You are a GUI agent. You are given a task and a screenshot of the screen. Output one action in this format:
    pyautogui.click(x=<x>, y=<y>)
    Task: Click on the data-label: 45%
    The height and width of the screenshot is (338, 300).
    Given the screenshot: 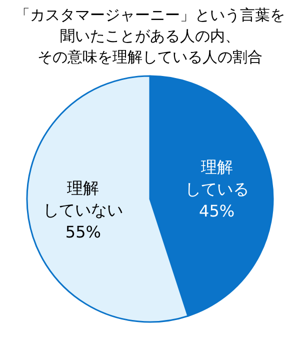 What is the action you would take?
    pyautogui.click(x=217, y=210)
    